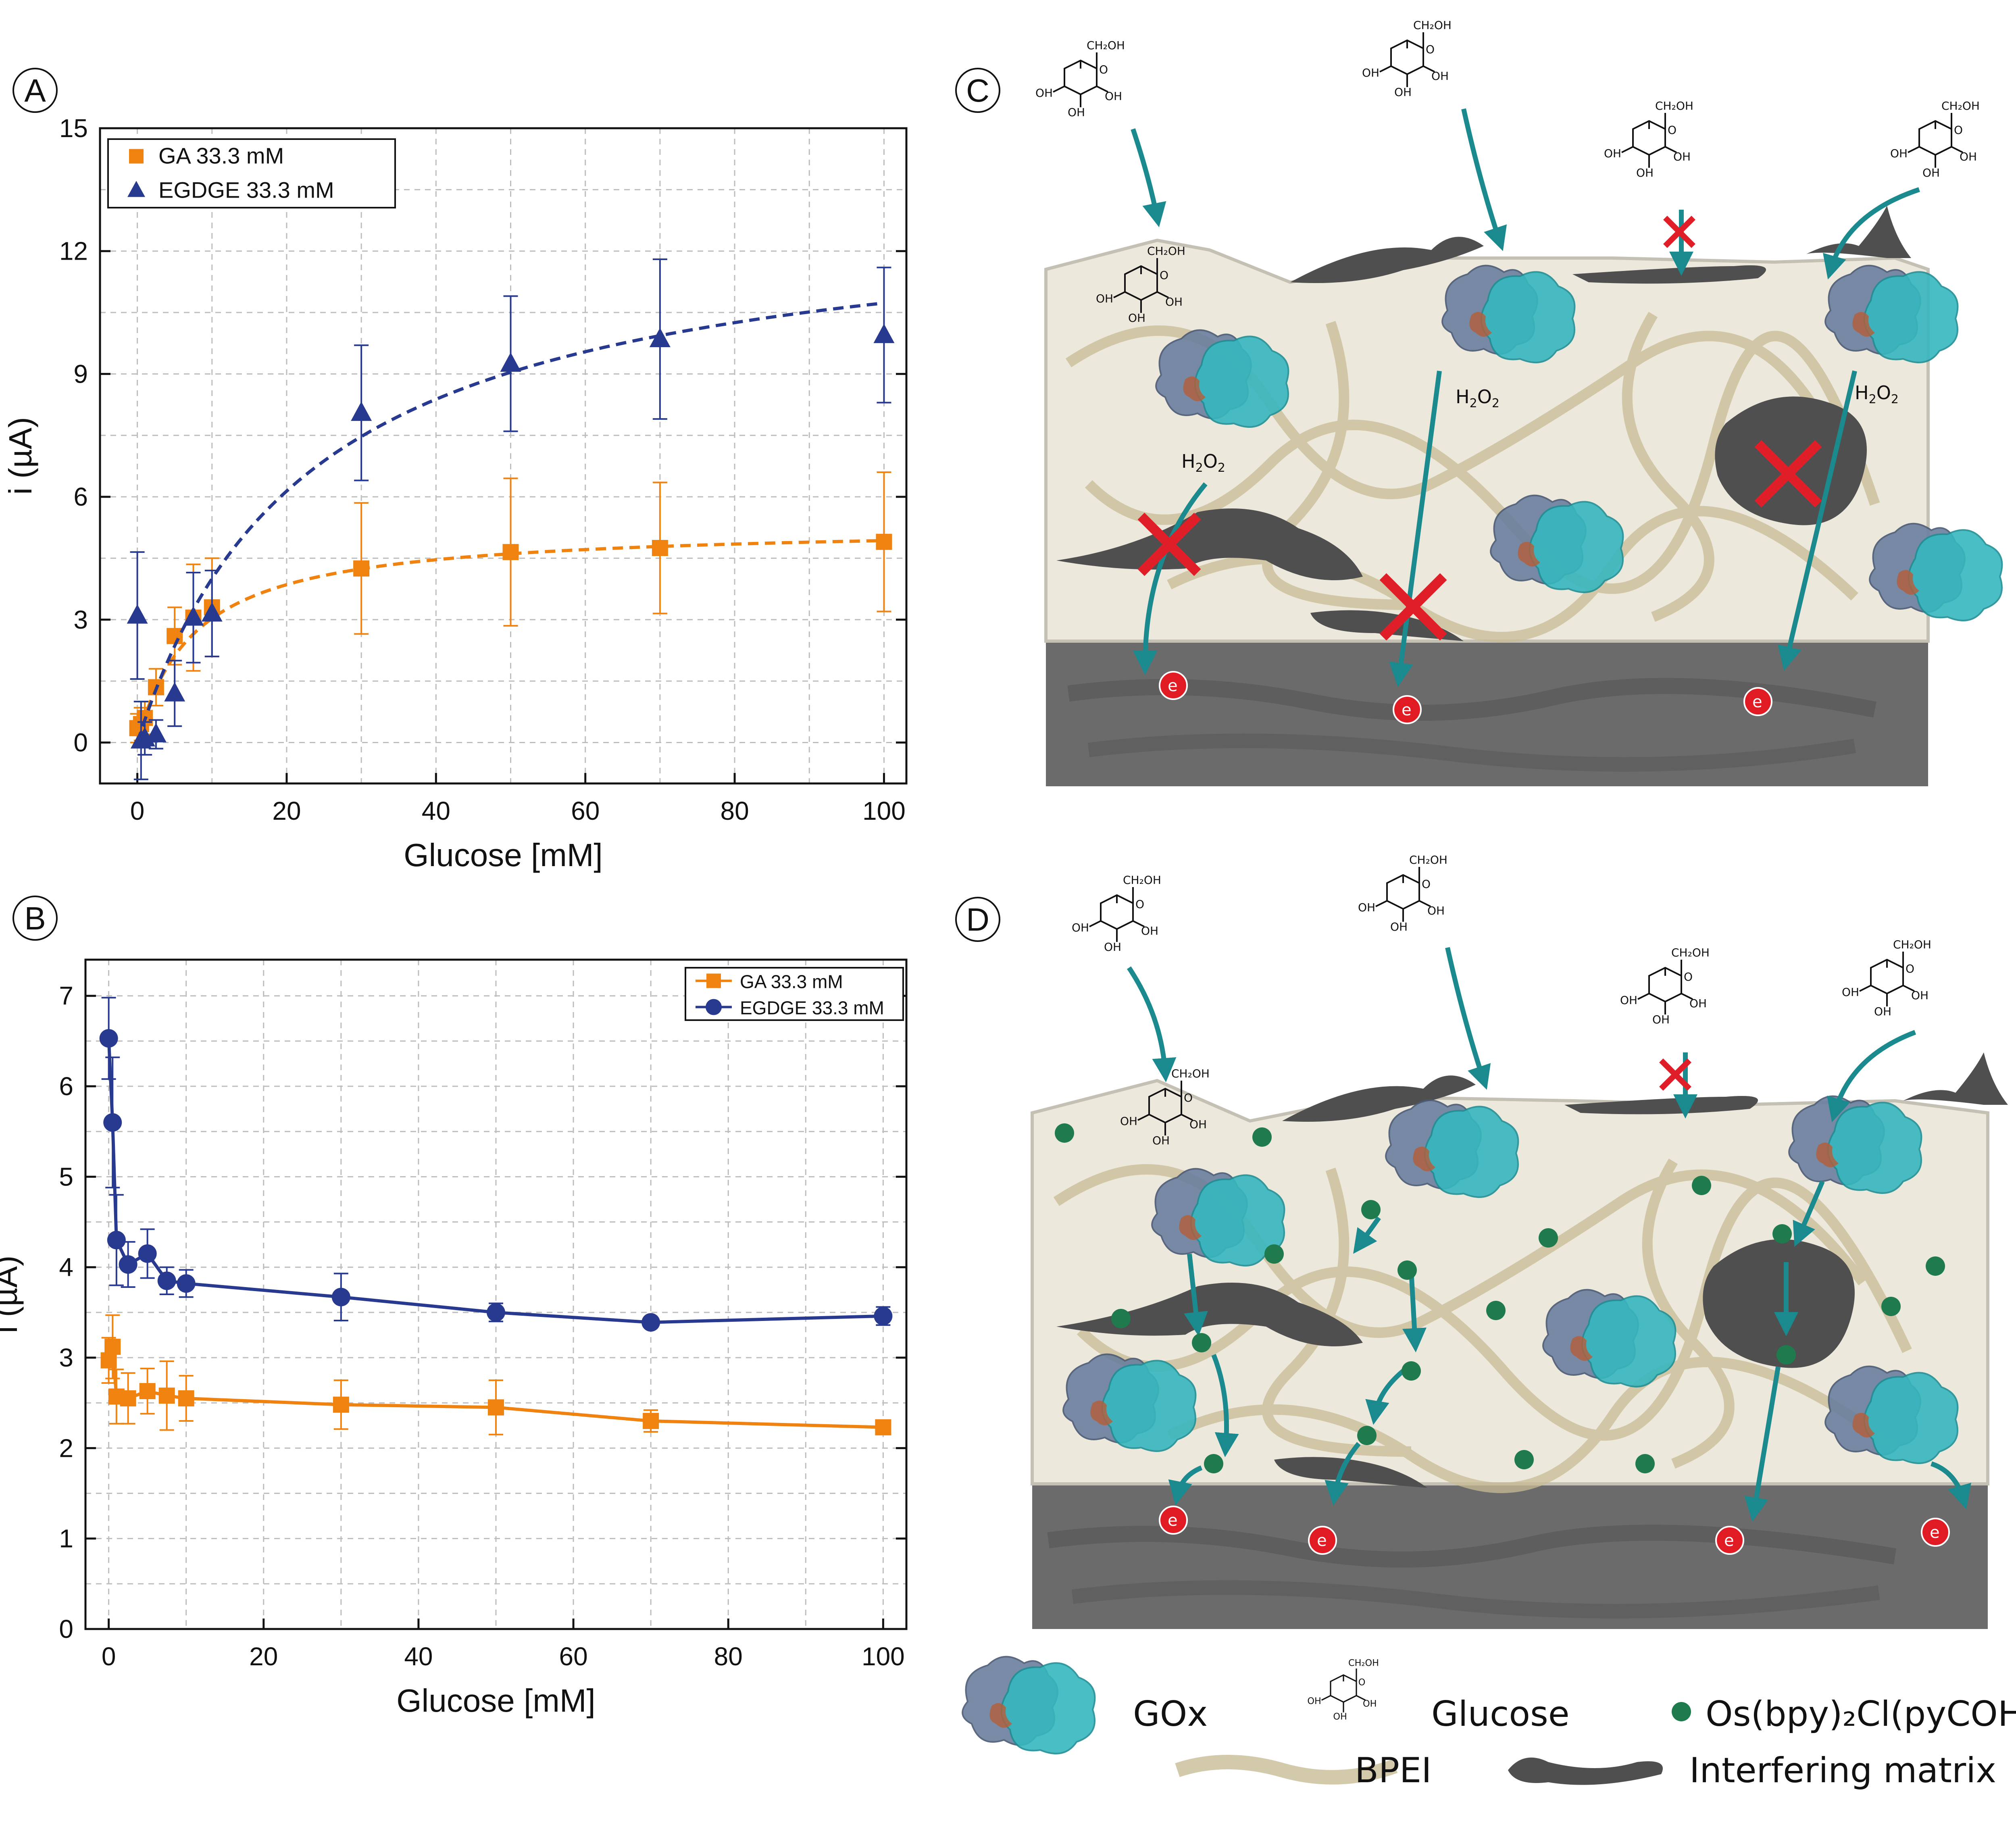 This screenshot has height=1829, width=2016. What do you see at coordinates (1370, 72) in the screenshot?
I see `glucose-oh-a-1: OH` at bounding box center [1370, 72].